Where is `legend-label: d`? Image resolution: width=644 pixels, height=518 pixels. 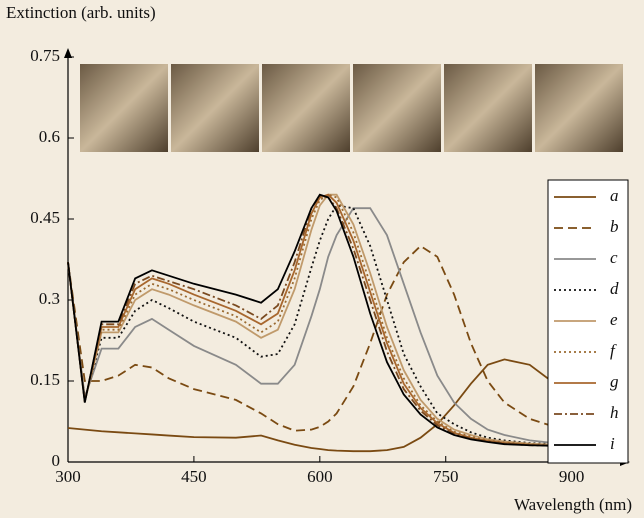
legend-label: d is located at coordinates (614, 288).